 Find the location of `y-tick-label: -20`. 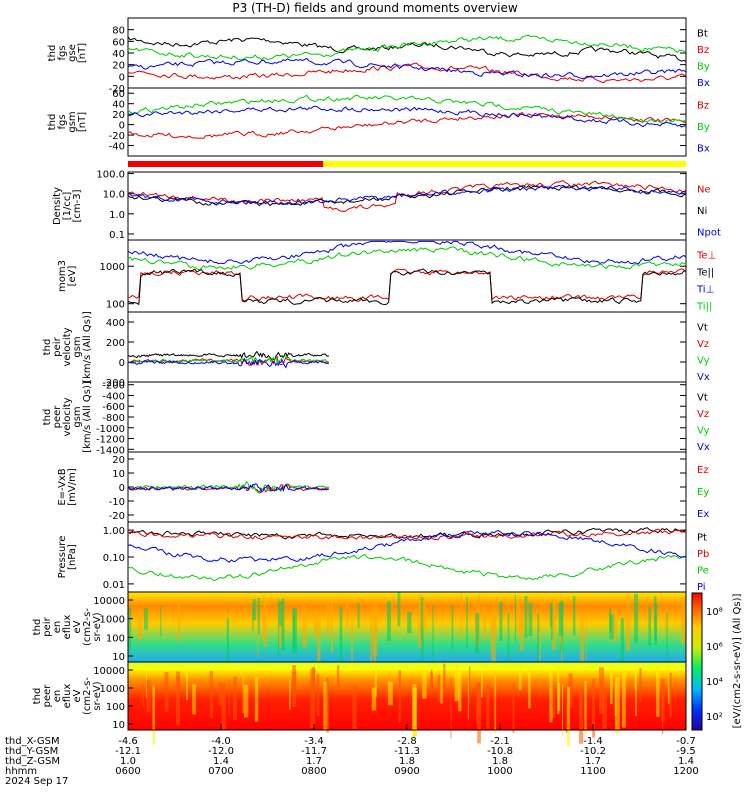

y-tick-label: -20 is located at coordinates (117, 89).